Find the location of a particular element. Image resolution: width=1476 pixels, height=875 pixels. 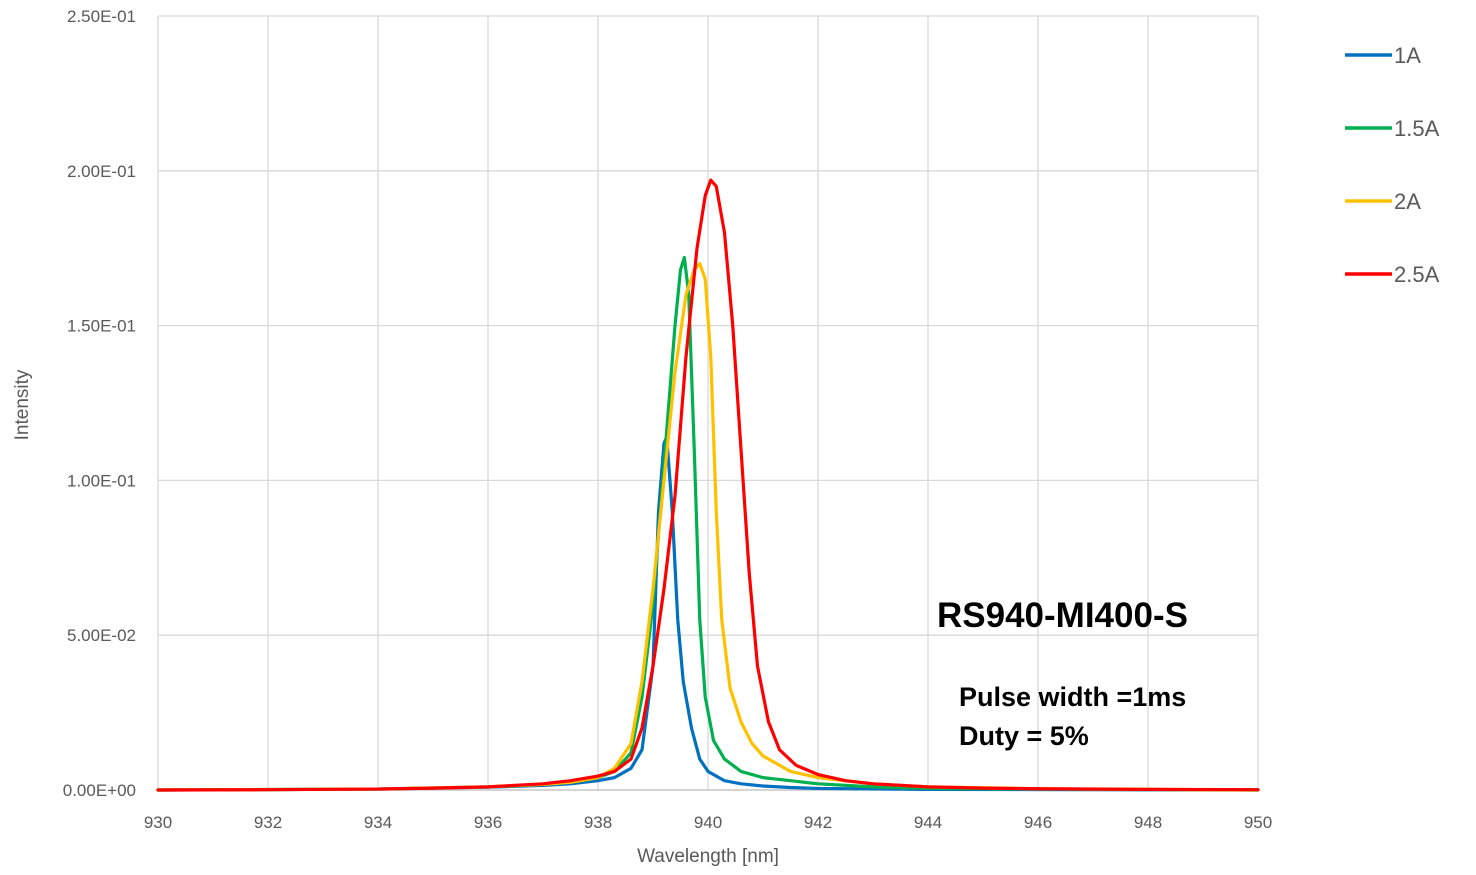

y-tick-label: 1.00E-01 is located at coordinates (101, 480).